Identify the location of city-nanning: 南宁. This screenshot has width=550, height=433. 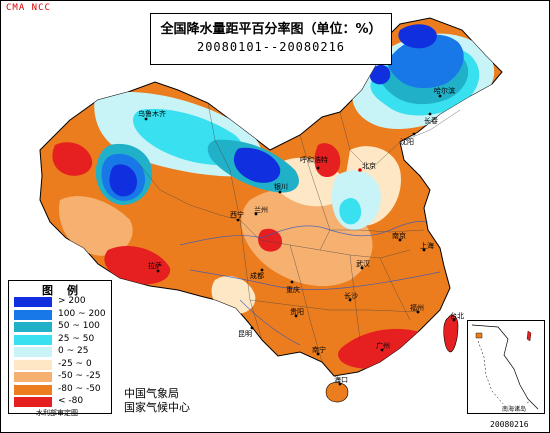
(319, 350).